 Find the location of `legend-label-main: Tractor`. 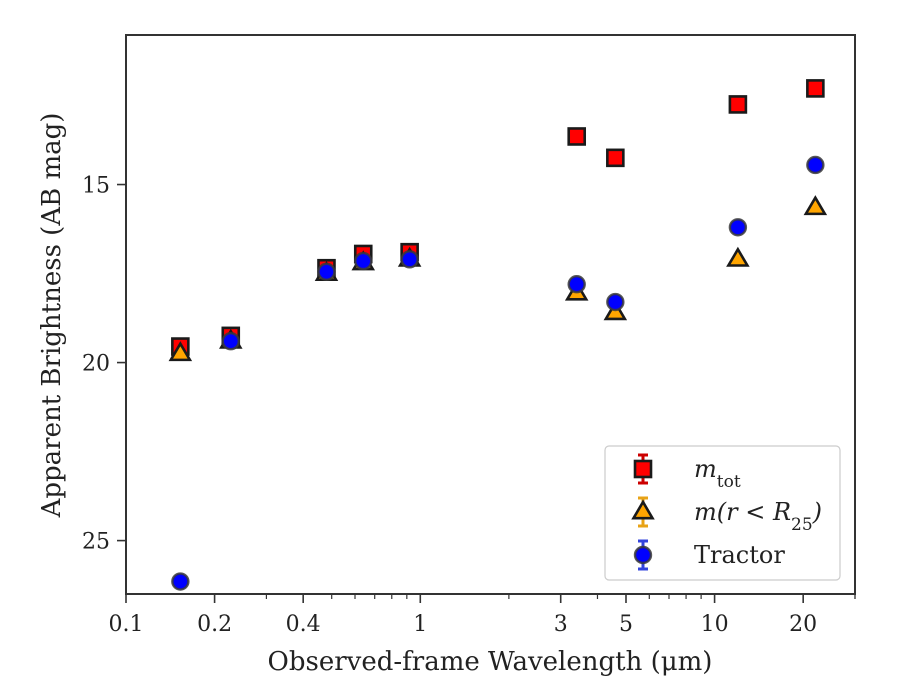

legend-label-main: Tractor is located at coordinates (739, 555).